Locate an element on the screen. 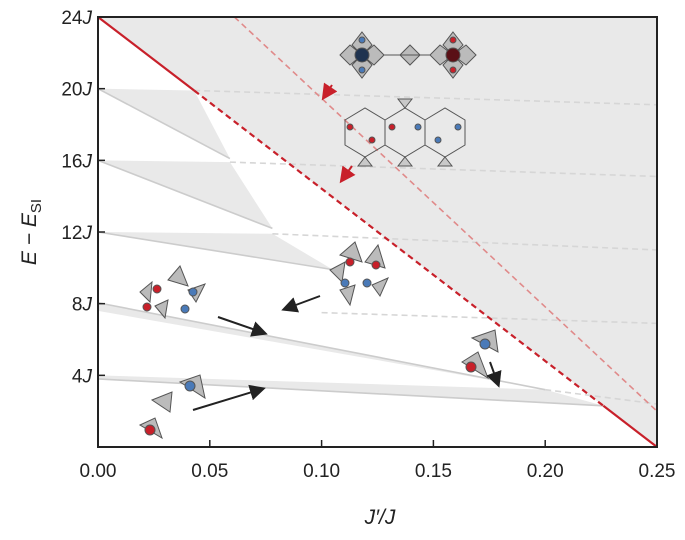 Image resolution: width=685 pixels, height=540 pixels. x-tick-label: 0.25 is located at coordinates (657, 471).